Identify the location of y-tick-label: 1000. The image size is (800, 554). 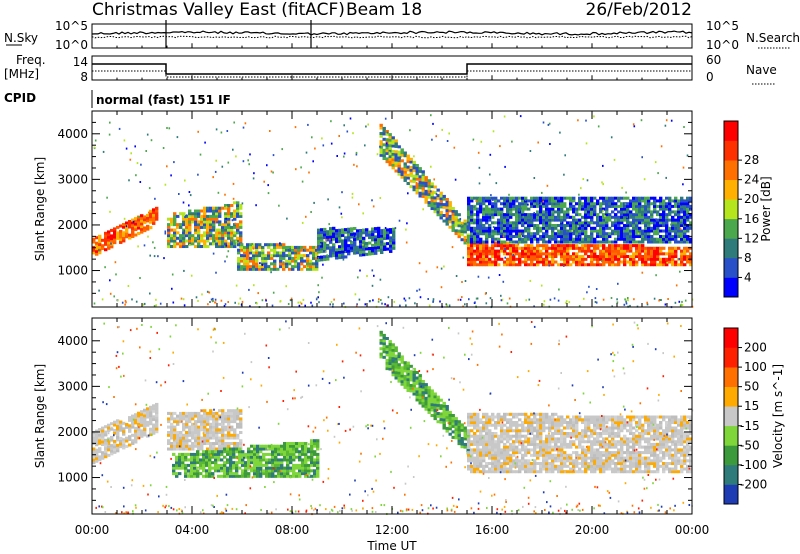
(72, 271).